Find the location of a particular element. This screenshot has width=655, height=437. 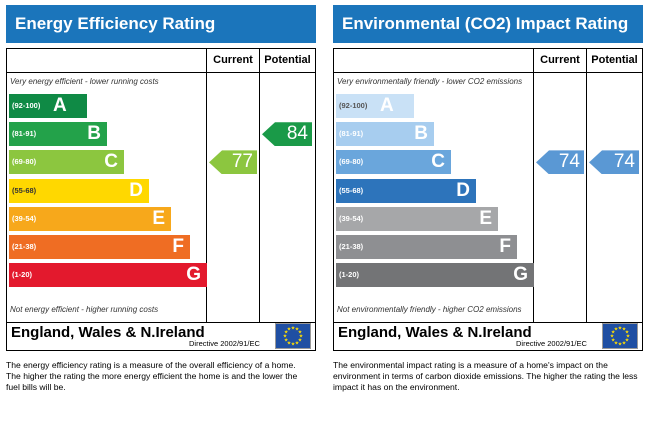

environmental-title: Environmental (CO2) Impact Rating is located at coordinates (488, 24).